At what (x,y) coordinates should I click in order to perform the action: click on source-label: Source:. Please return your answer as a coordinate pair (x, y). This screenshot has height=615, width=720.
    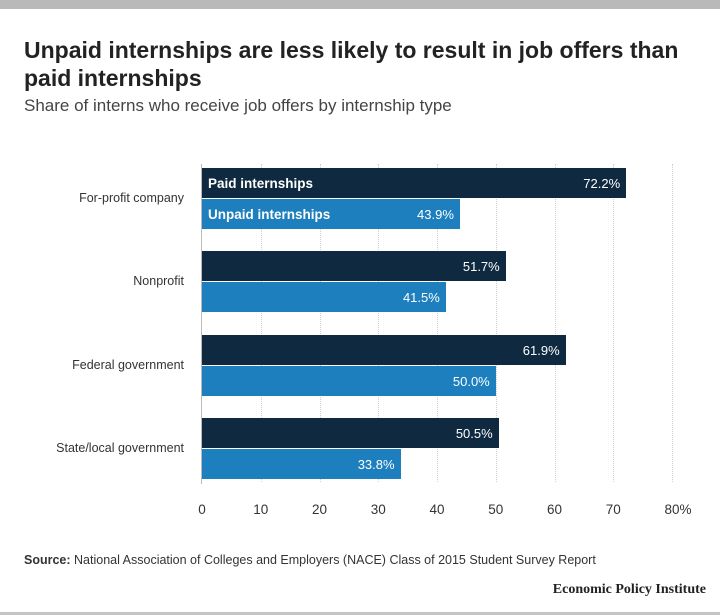
    Looking at the image, I should click on (47, 560).